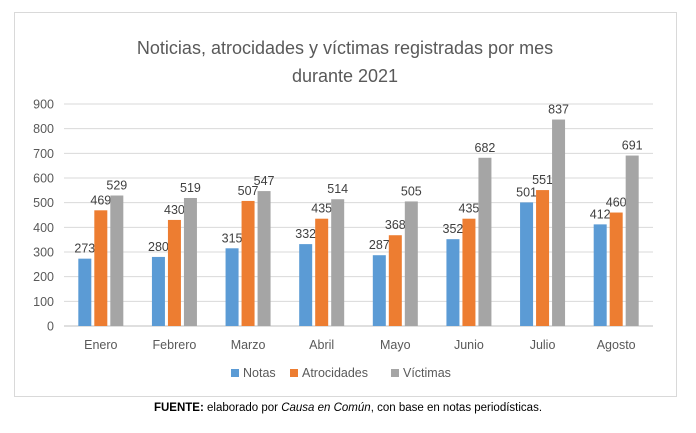 This screenshot has width=696, height=433. Describe the element at coordinates (116, 186) in the screenshot. I see `data-label-víctimas-enero: 529` at that location.